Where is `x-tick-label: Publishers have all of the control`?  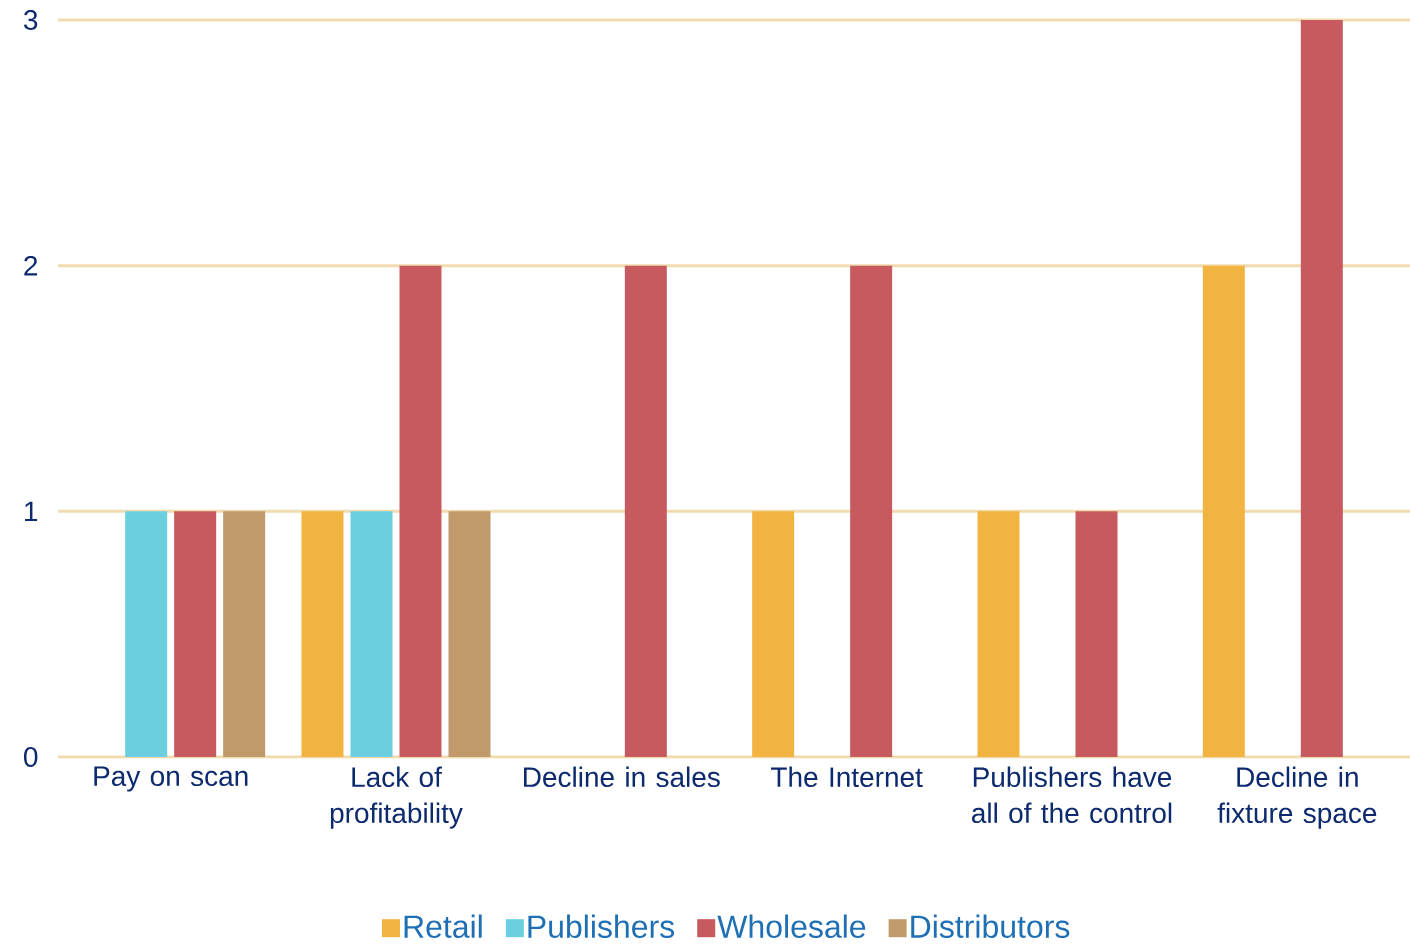
x-tick-label: Publishers have all of the control is located at coordinates (1072, 795).